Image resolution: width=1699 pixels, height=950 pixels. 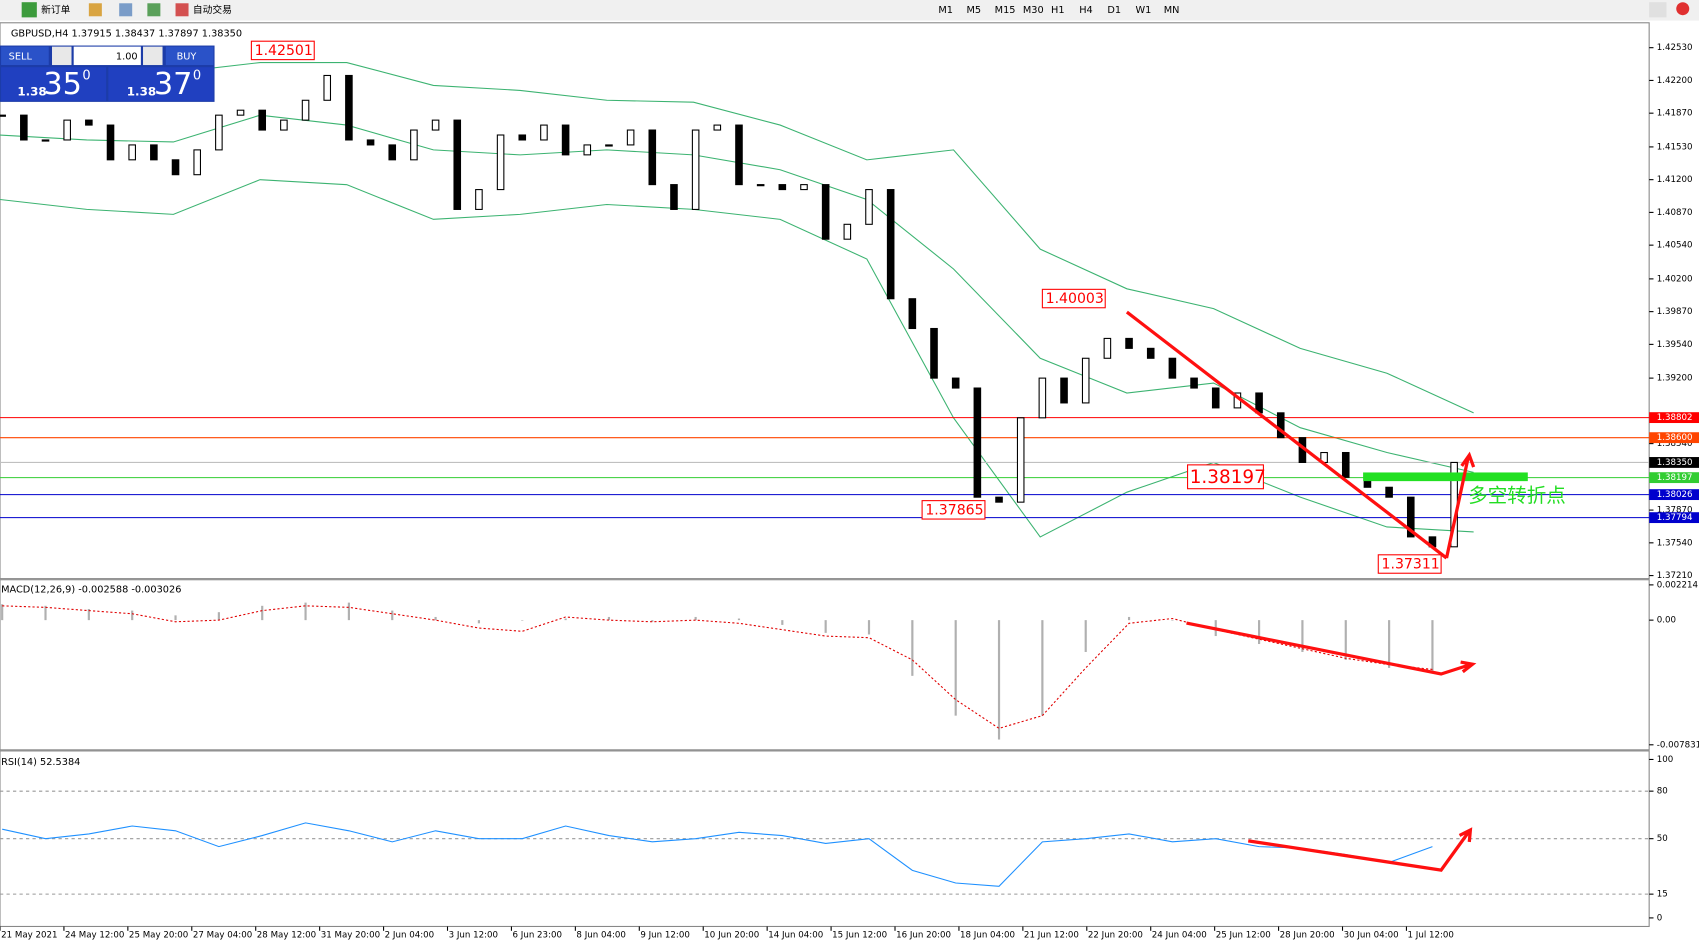 What do you see at coordinates (350, 936) in the screenshot?
I see `x-tick-label: 31 May 20:00` at bounding box center [350, 936].